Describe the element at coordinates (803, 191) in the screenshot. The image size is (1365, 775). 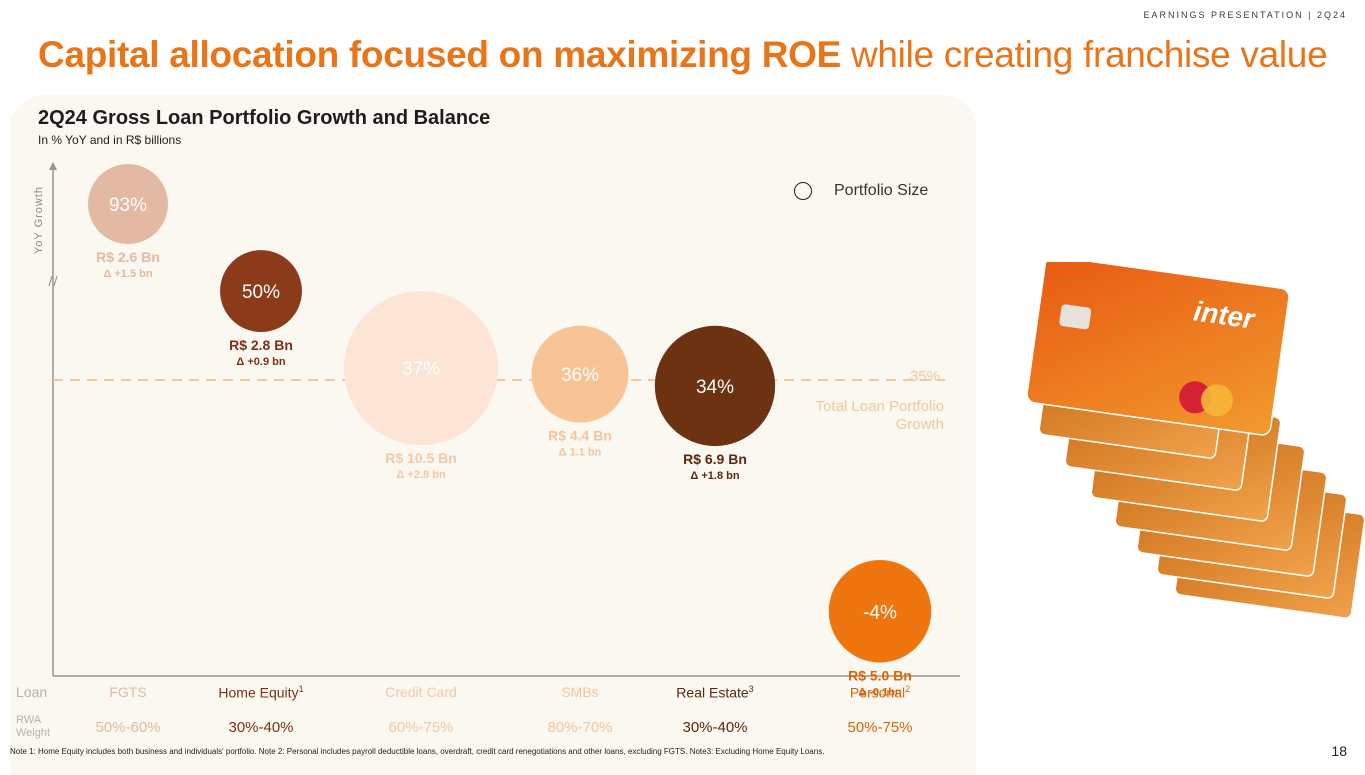
I see `legend-circle-icon` at that location.